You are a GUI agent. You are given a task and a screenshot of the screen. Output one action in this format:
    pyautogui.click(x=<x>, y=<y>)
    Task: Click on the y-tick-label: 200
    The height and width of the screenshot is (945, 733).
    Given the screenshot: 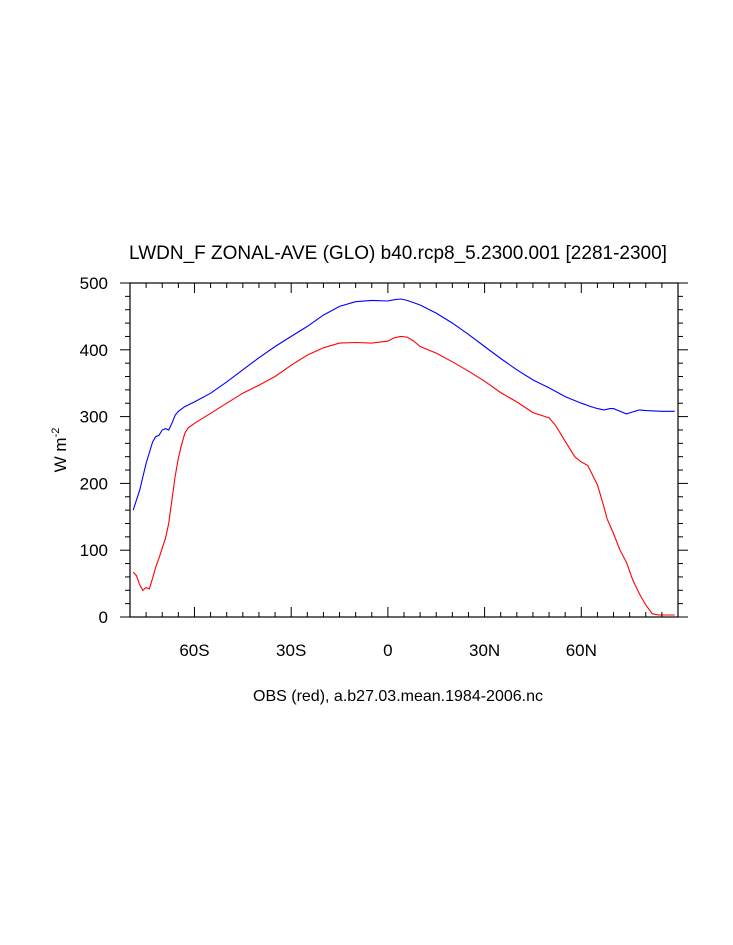 What is the action you would take?
    pyautogui.click(x=94, y=483)
    